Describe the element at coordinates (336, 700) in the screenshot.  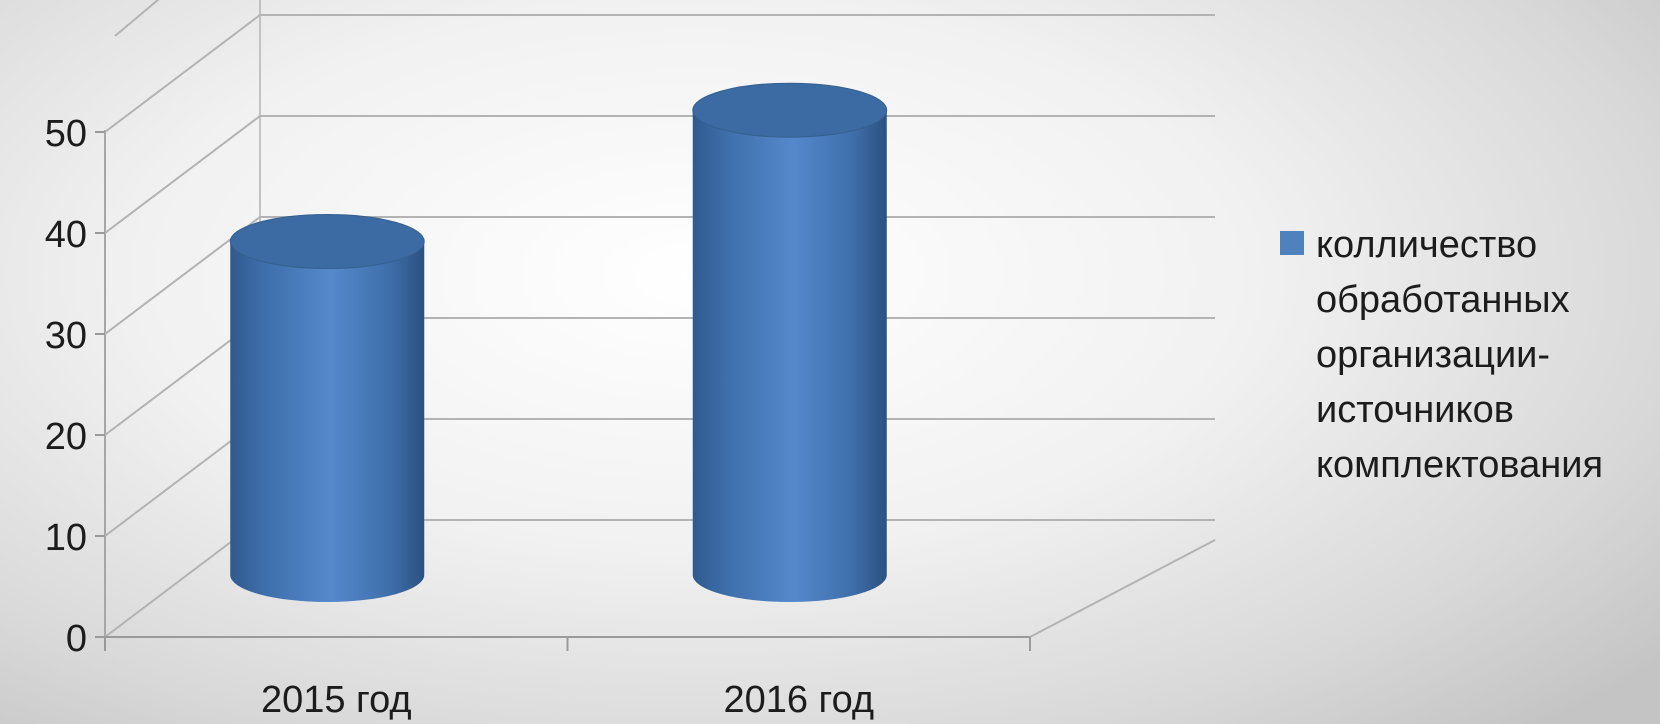
I see `x-tick-label: 2015 год` at that location.